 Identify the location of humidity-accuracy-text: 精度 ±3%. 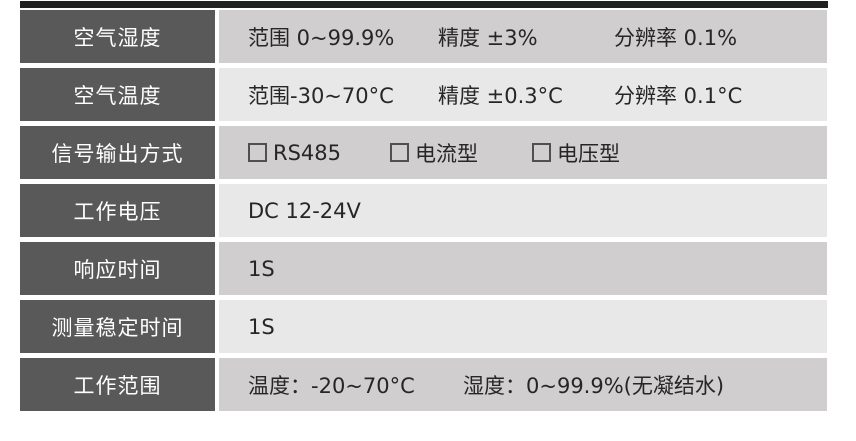
(488, 37).